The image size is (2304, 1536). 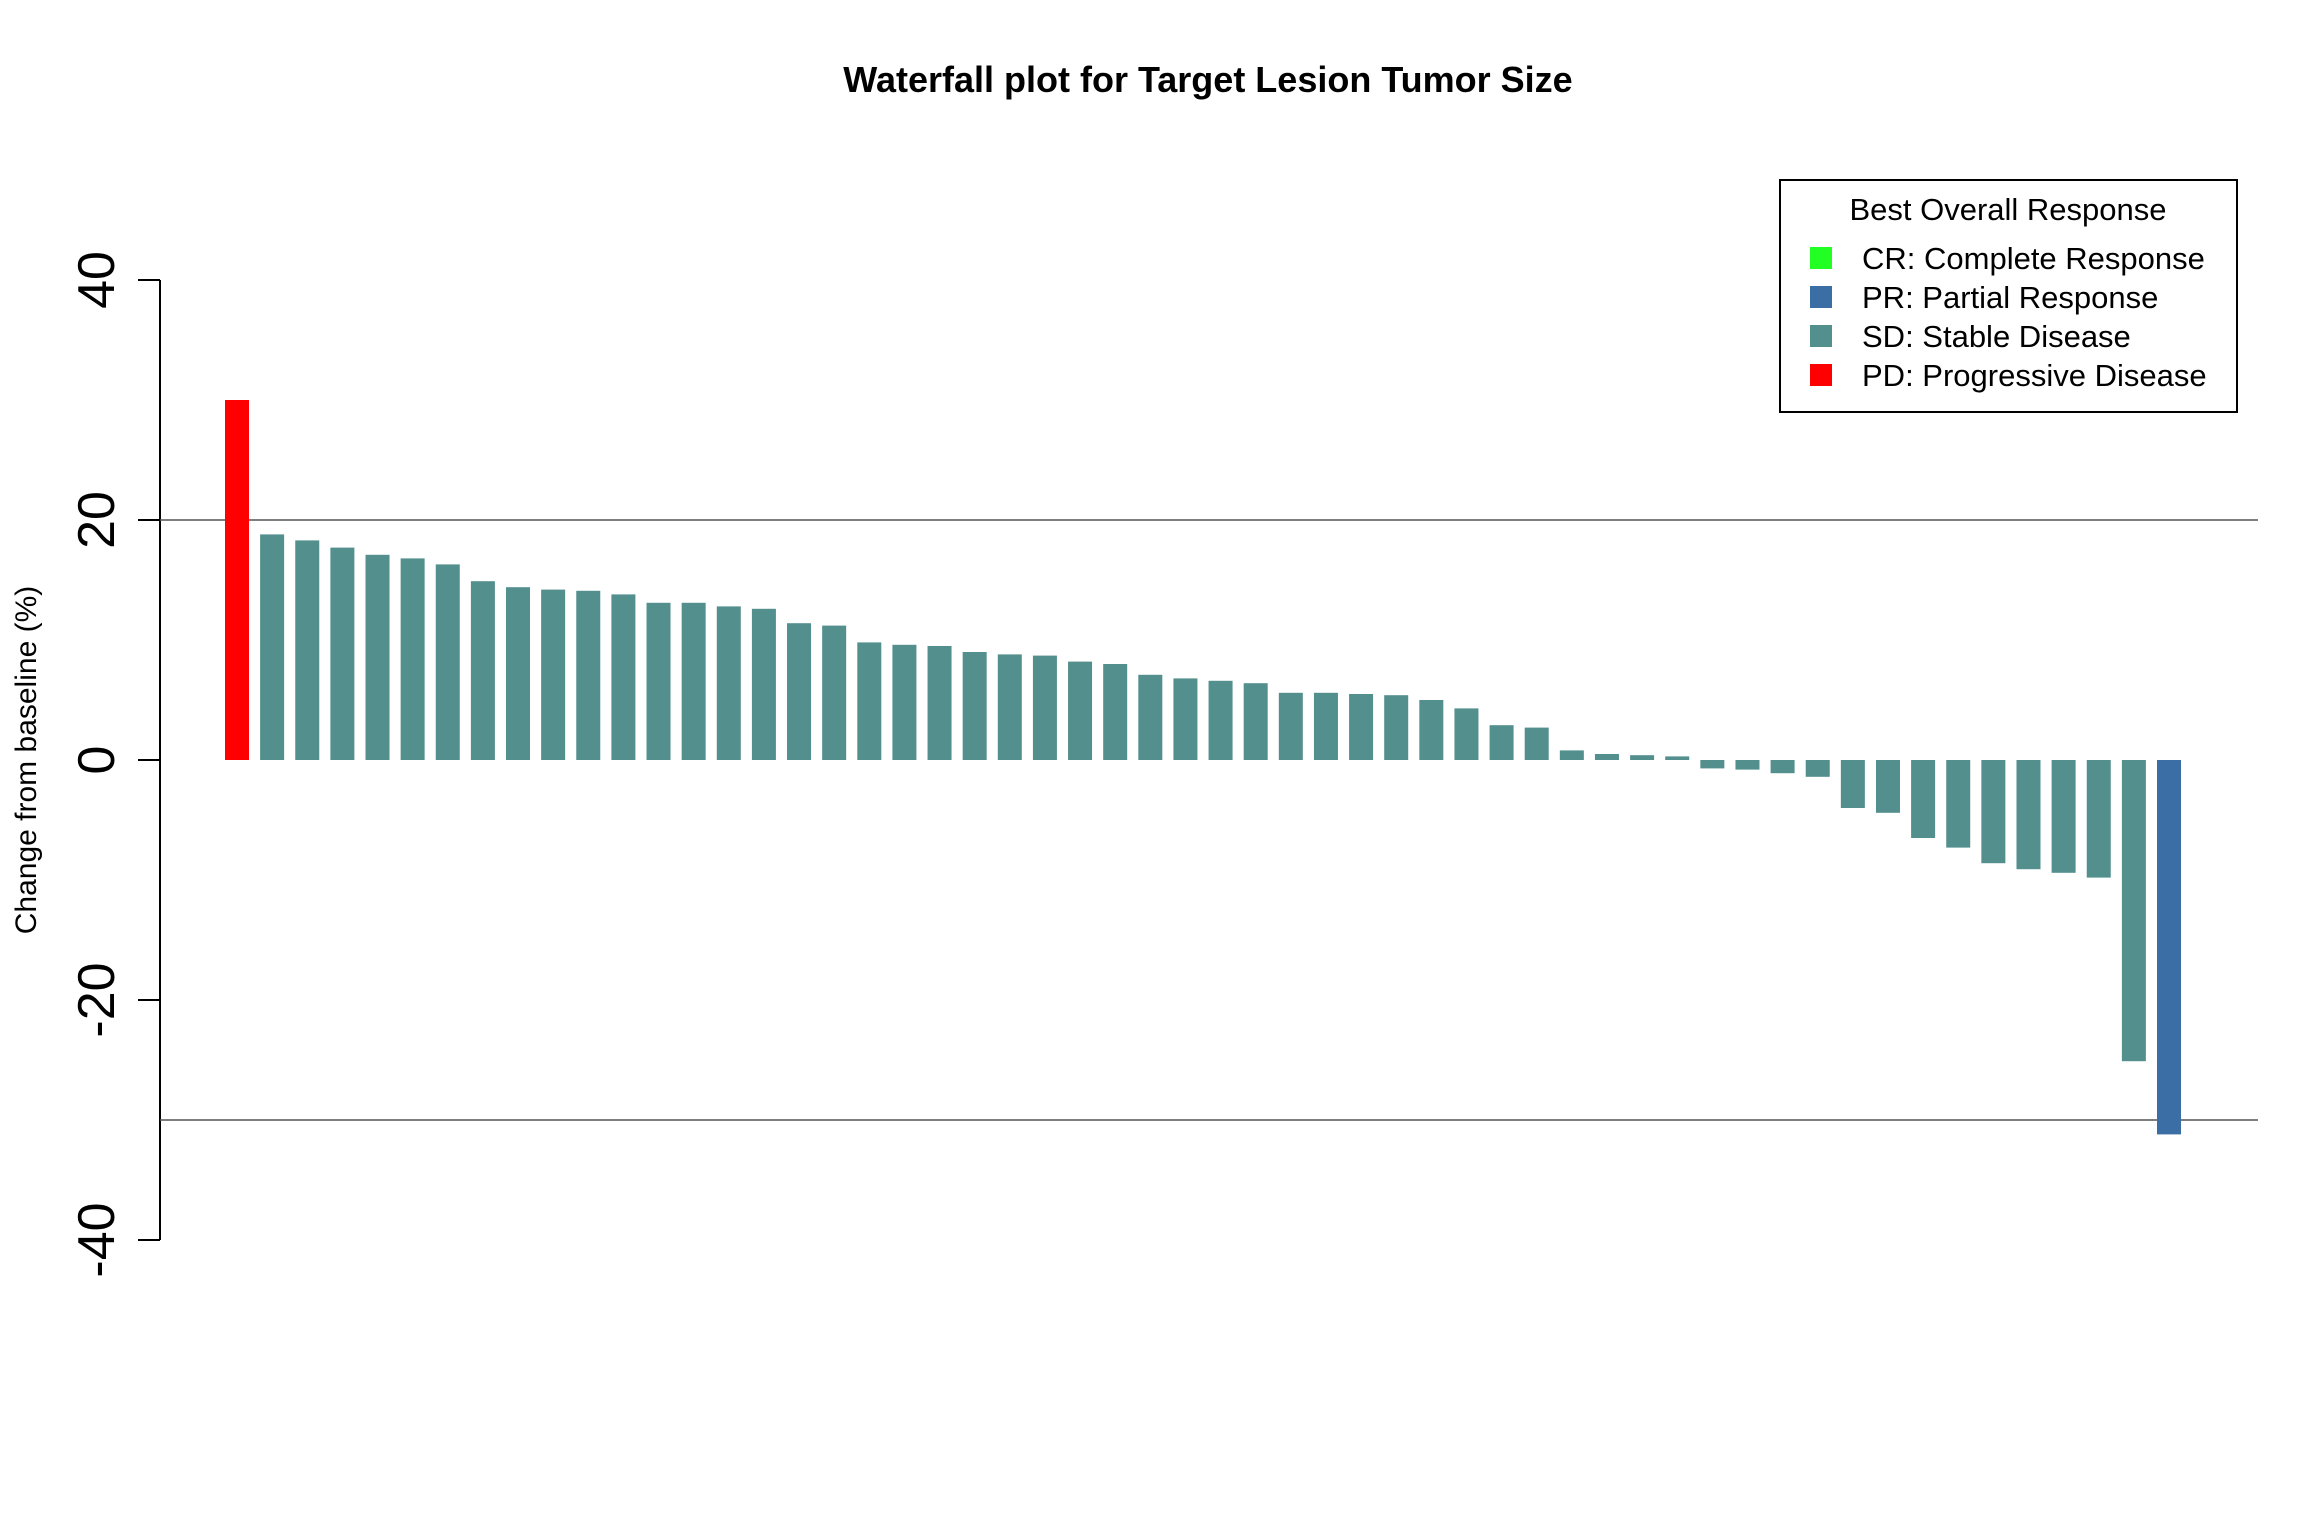 What do you see at coordinates (97, 280) in the screenshot?
I see `y-tick-label: 40` at bounding box center [97, 280].